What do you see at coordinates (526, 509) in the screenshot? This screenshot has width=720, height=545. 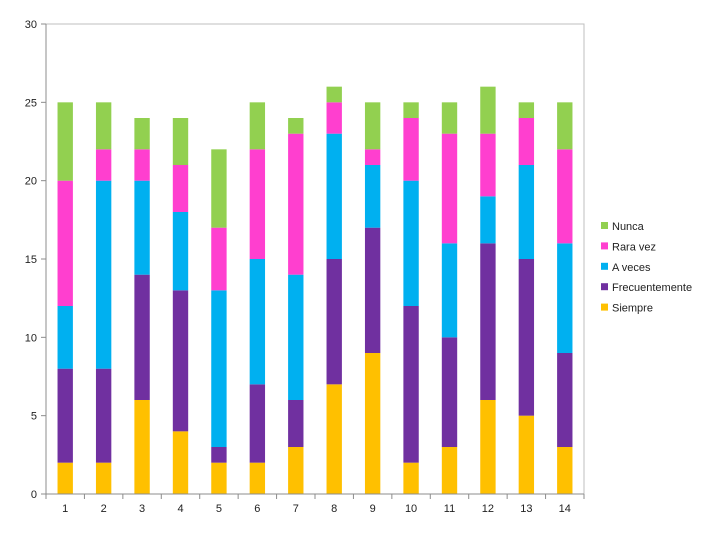 I see `x-tick-label: 13` at bounding box center [526, 509].